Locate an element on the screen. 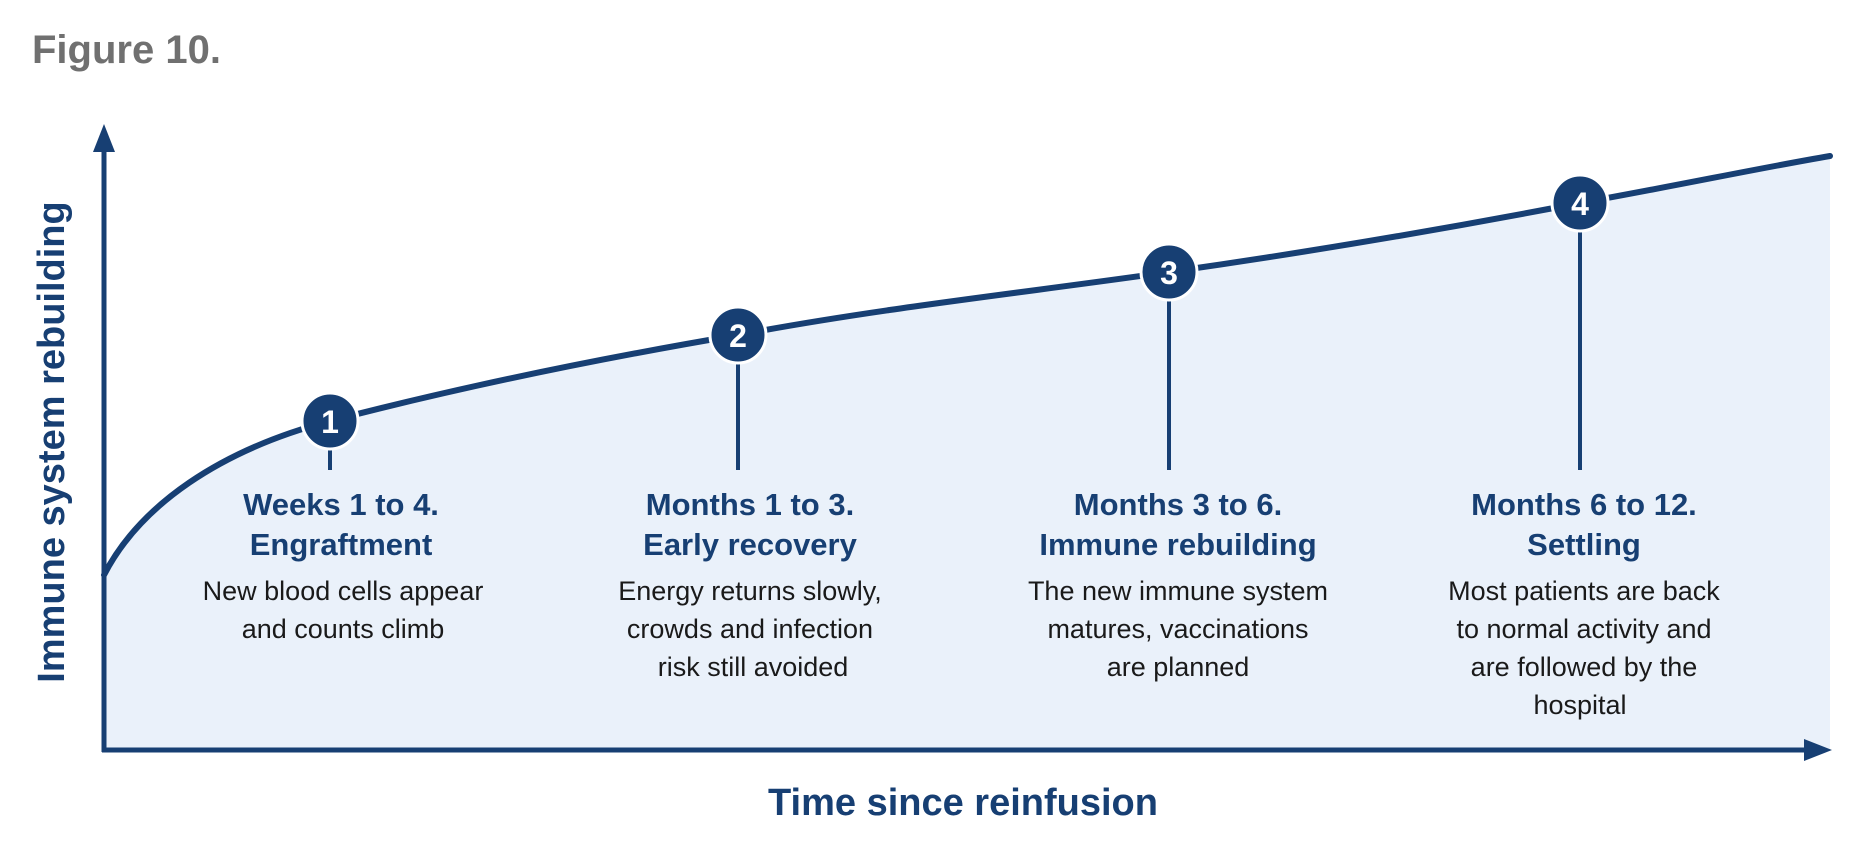 Image resolution: width=1851 pixels, height=849 pixels. stage-description-line: Most patients are back is located at coordinates (1584, 591).